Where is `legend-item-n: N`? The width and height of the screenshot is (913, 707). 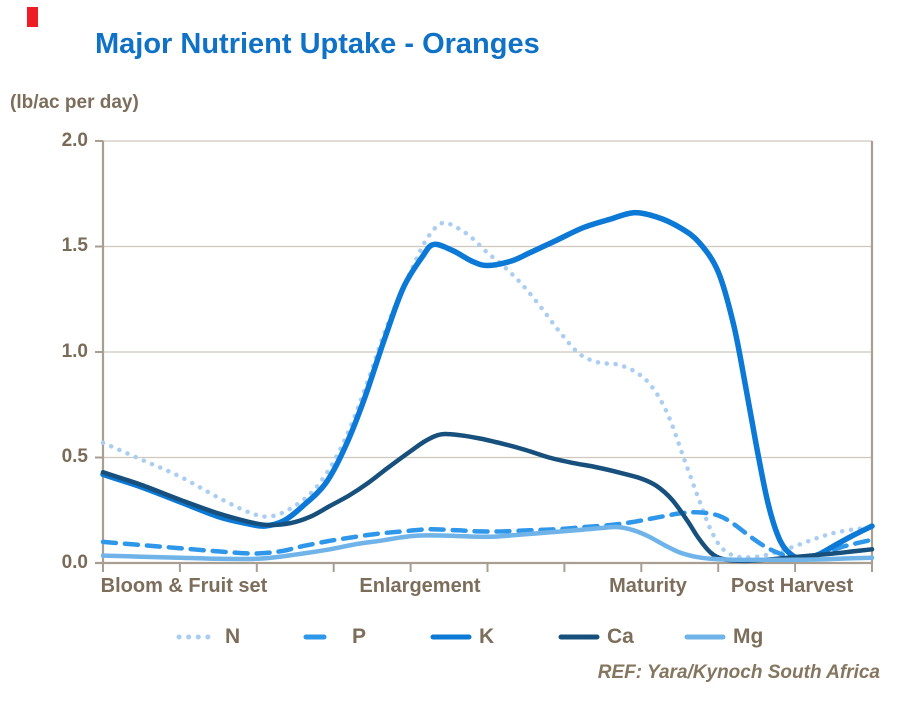 legend-item-n: N is located at coordinates (208, 637).